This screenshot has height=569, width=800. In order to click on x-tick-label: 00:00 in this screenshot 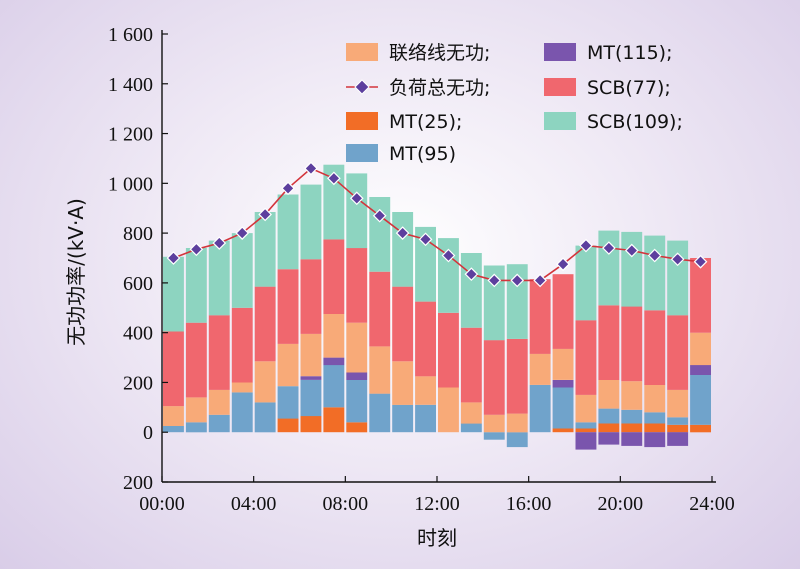, I will do `click(162, 504)`.